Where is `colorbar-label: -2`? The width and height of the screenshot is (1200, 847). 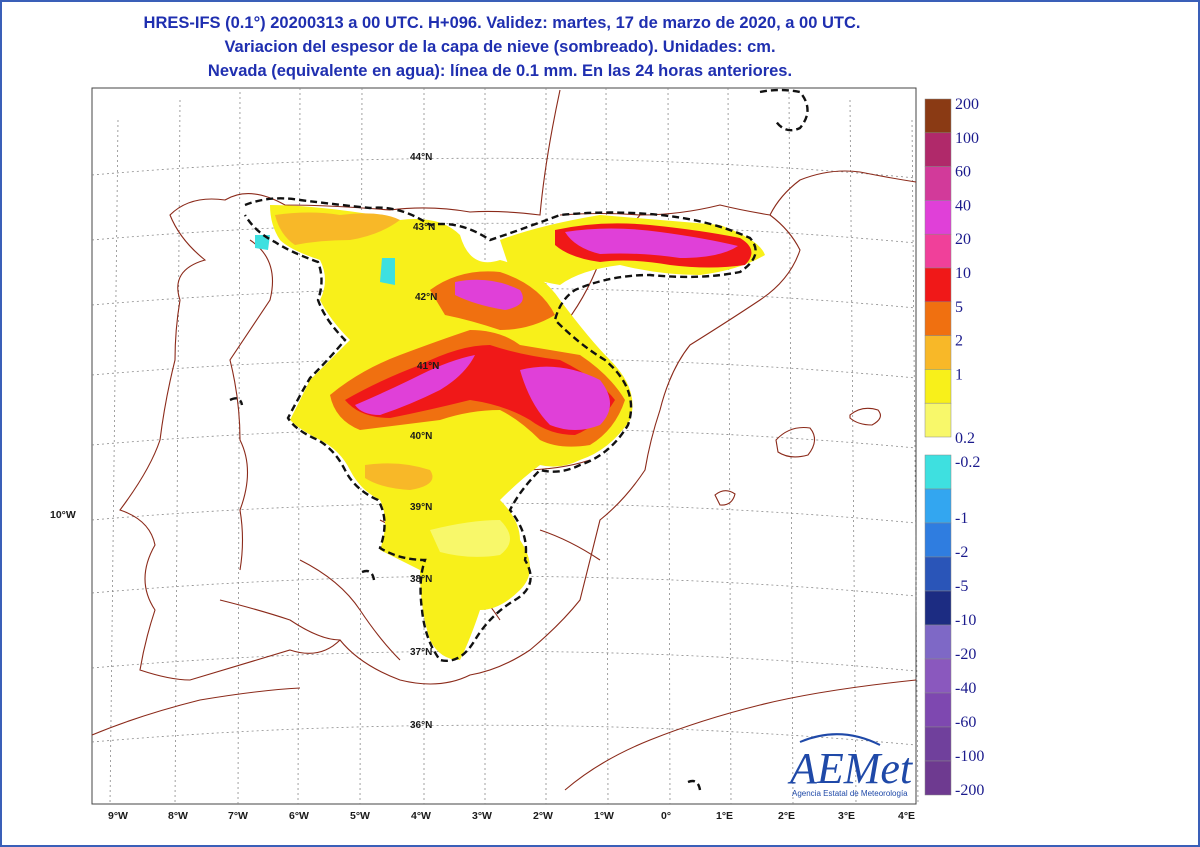
colorbar-label: -2 is located at coordinates (961, 552).